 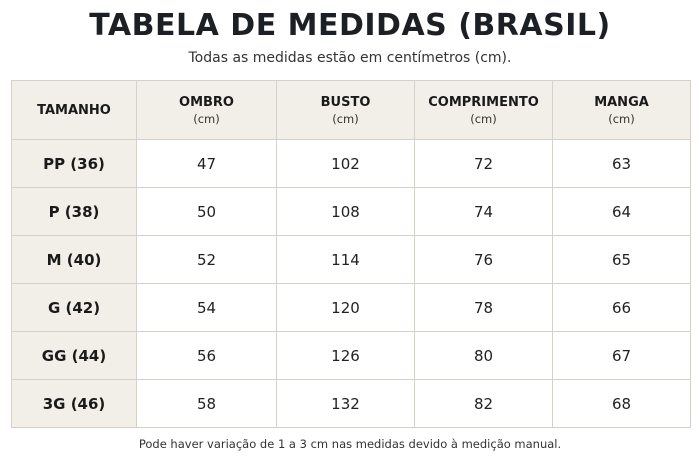 I want to click on table-row: P (38) 50 108 74 64, so click(x=351, y=211).